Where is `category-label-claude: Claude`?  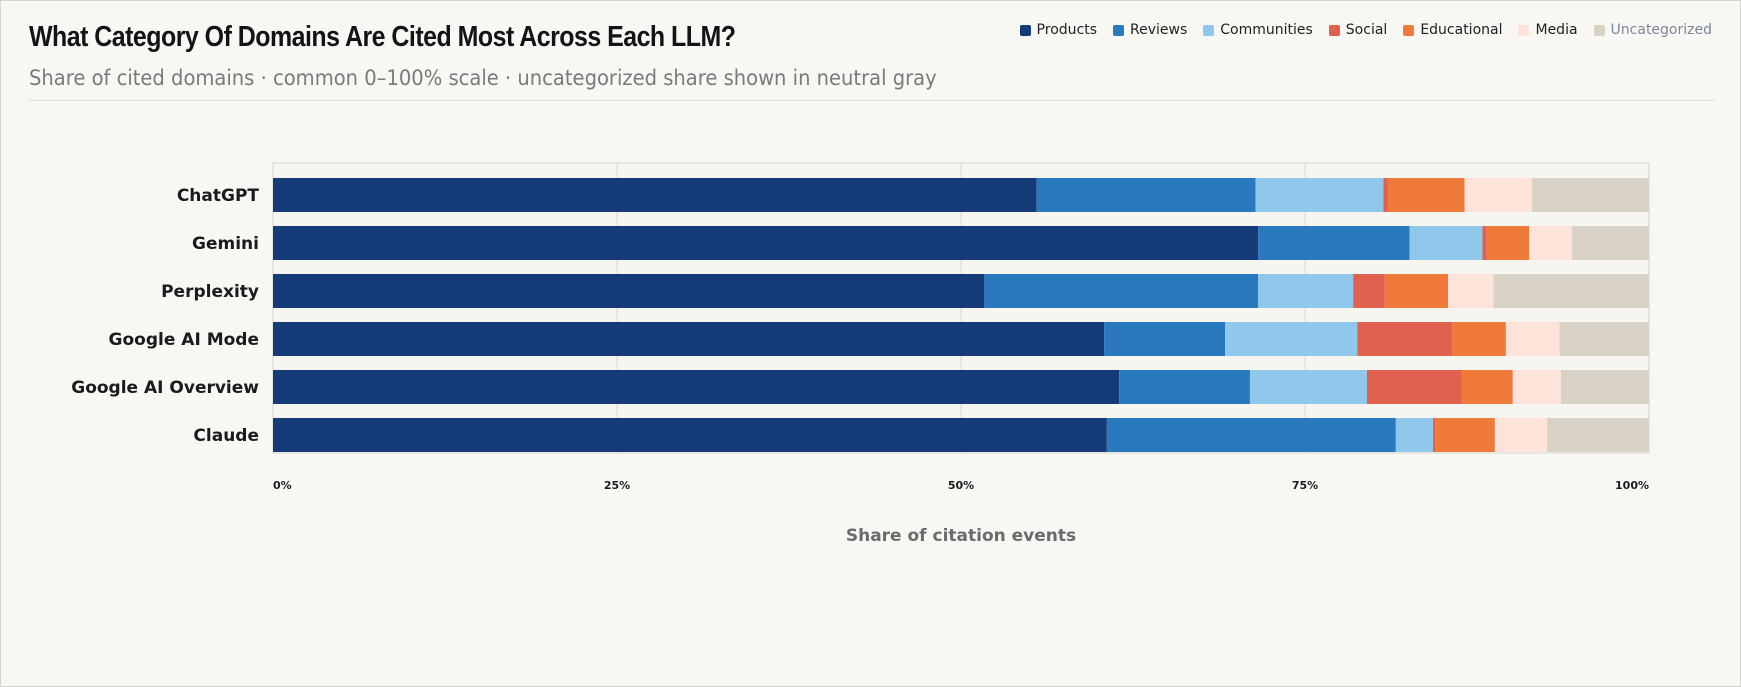 category-label-claude: Claude is located at coordinates (226, 436).